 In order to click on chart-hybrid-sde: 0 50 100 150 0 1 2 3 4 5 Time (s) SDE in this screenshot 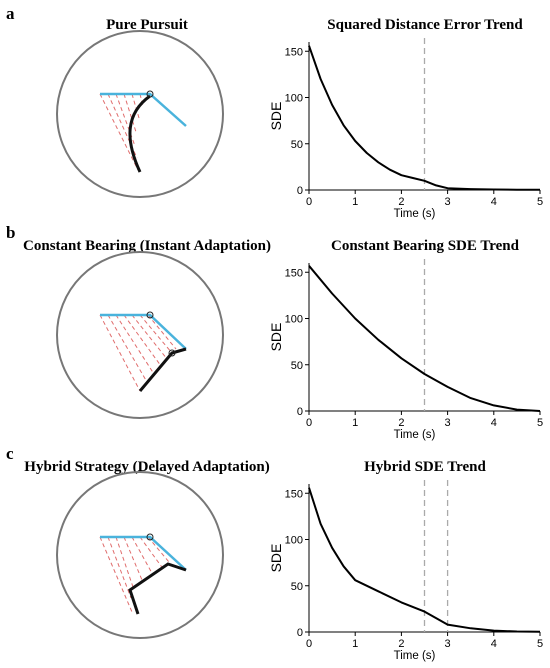, I will do `click(405, 571)`.